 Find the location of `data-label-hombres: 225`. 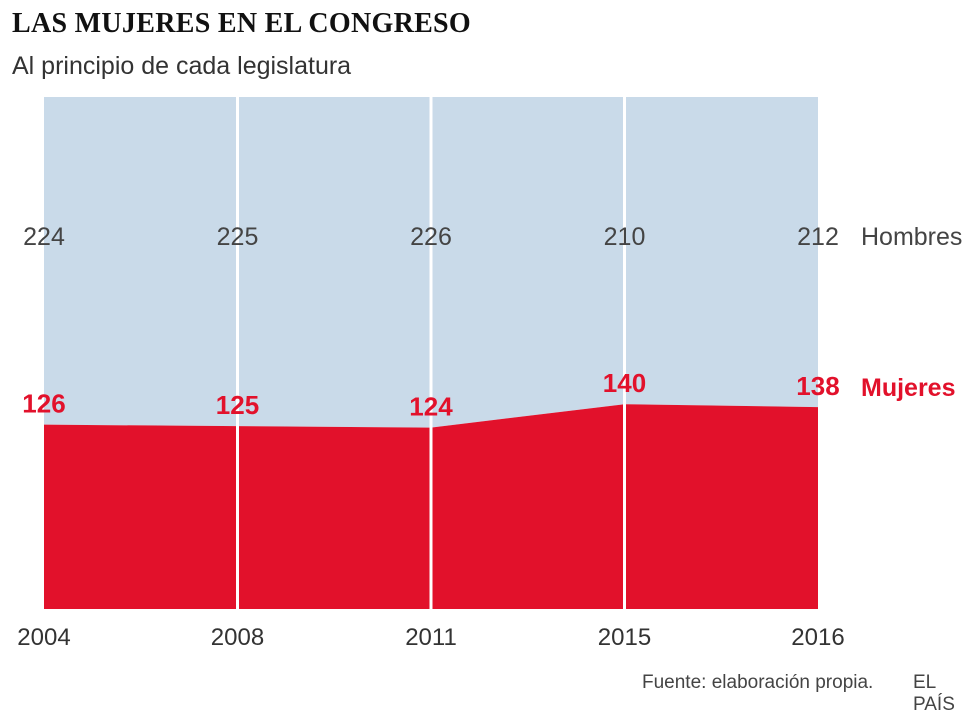

data-label-hombres: 225 is located at coordinates (238, 237).